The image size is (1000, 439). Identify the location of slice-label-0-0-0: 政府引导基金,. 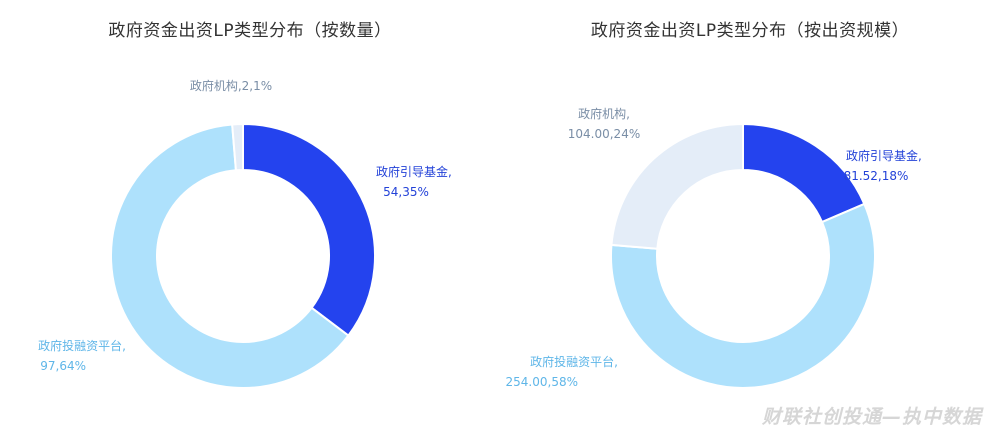
(414, 171).